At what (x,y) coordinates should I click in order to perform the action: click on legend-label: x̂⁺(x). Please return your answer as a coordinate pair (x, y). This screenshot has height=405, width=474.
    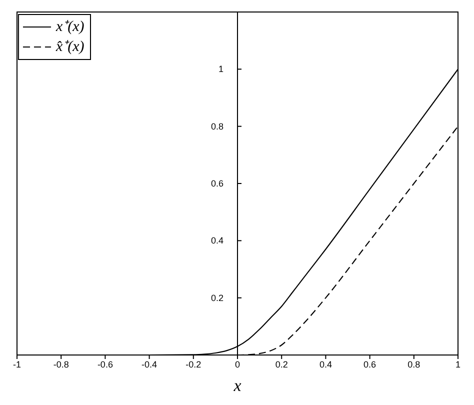
    Looking at the image, I should click on (70, 47).